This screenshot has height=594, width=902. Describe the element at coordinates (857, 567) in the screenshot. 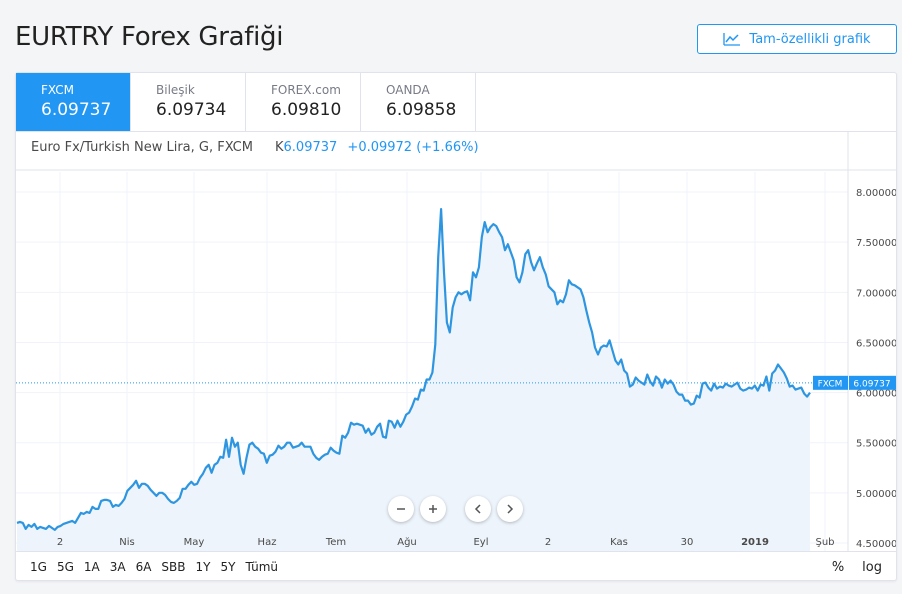

I see `scale-options: % log` at that location.